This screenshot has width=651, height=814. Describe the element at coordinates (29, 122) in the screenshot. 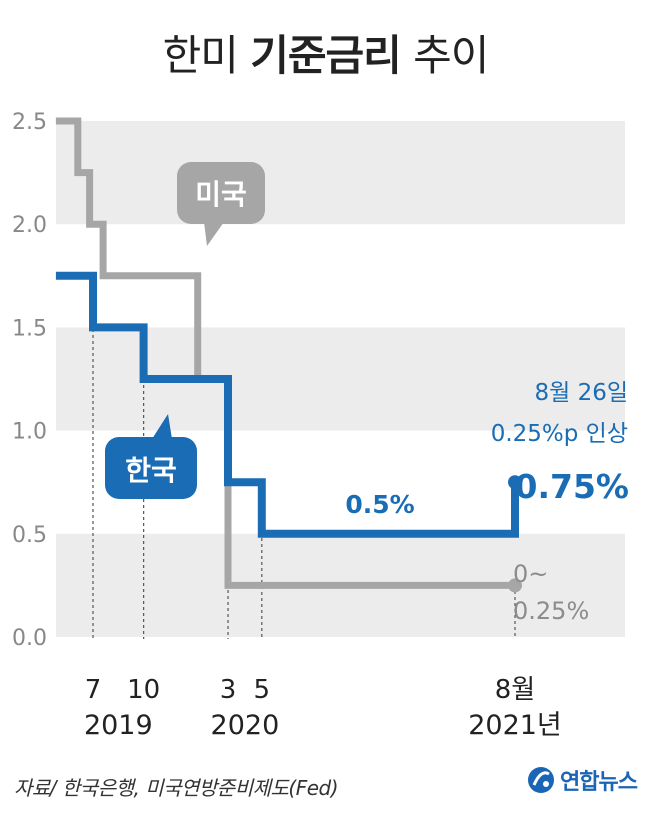

I see `y-tick-label: 2.5` at that location.